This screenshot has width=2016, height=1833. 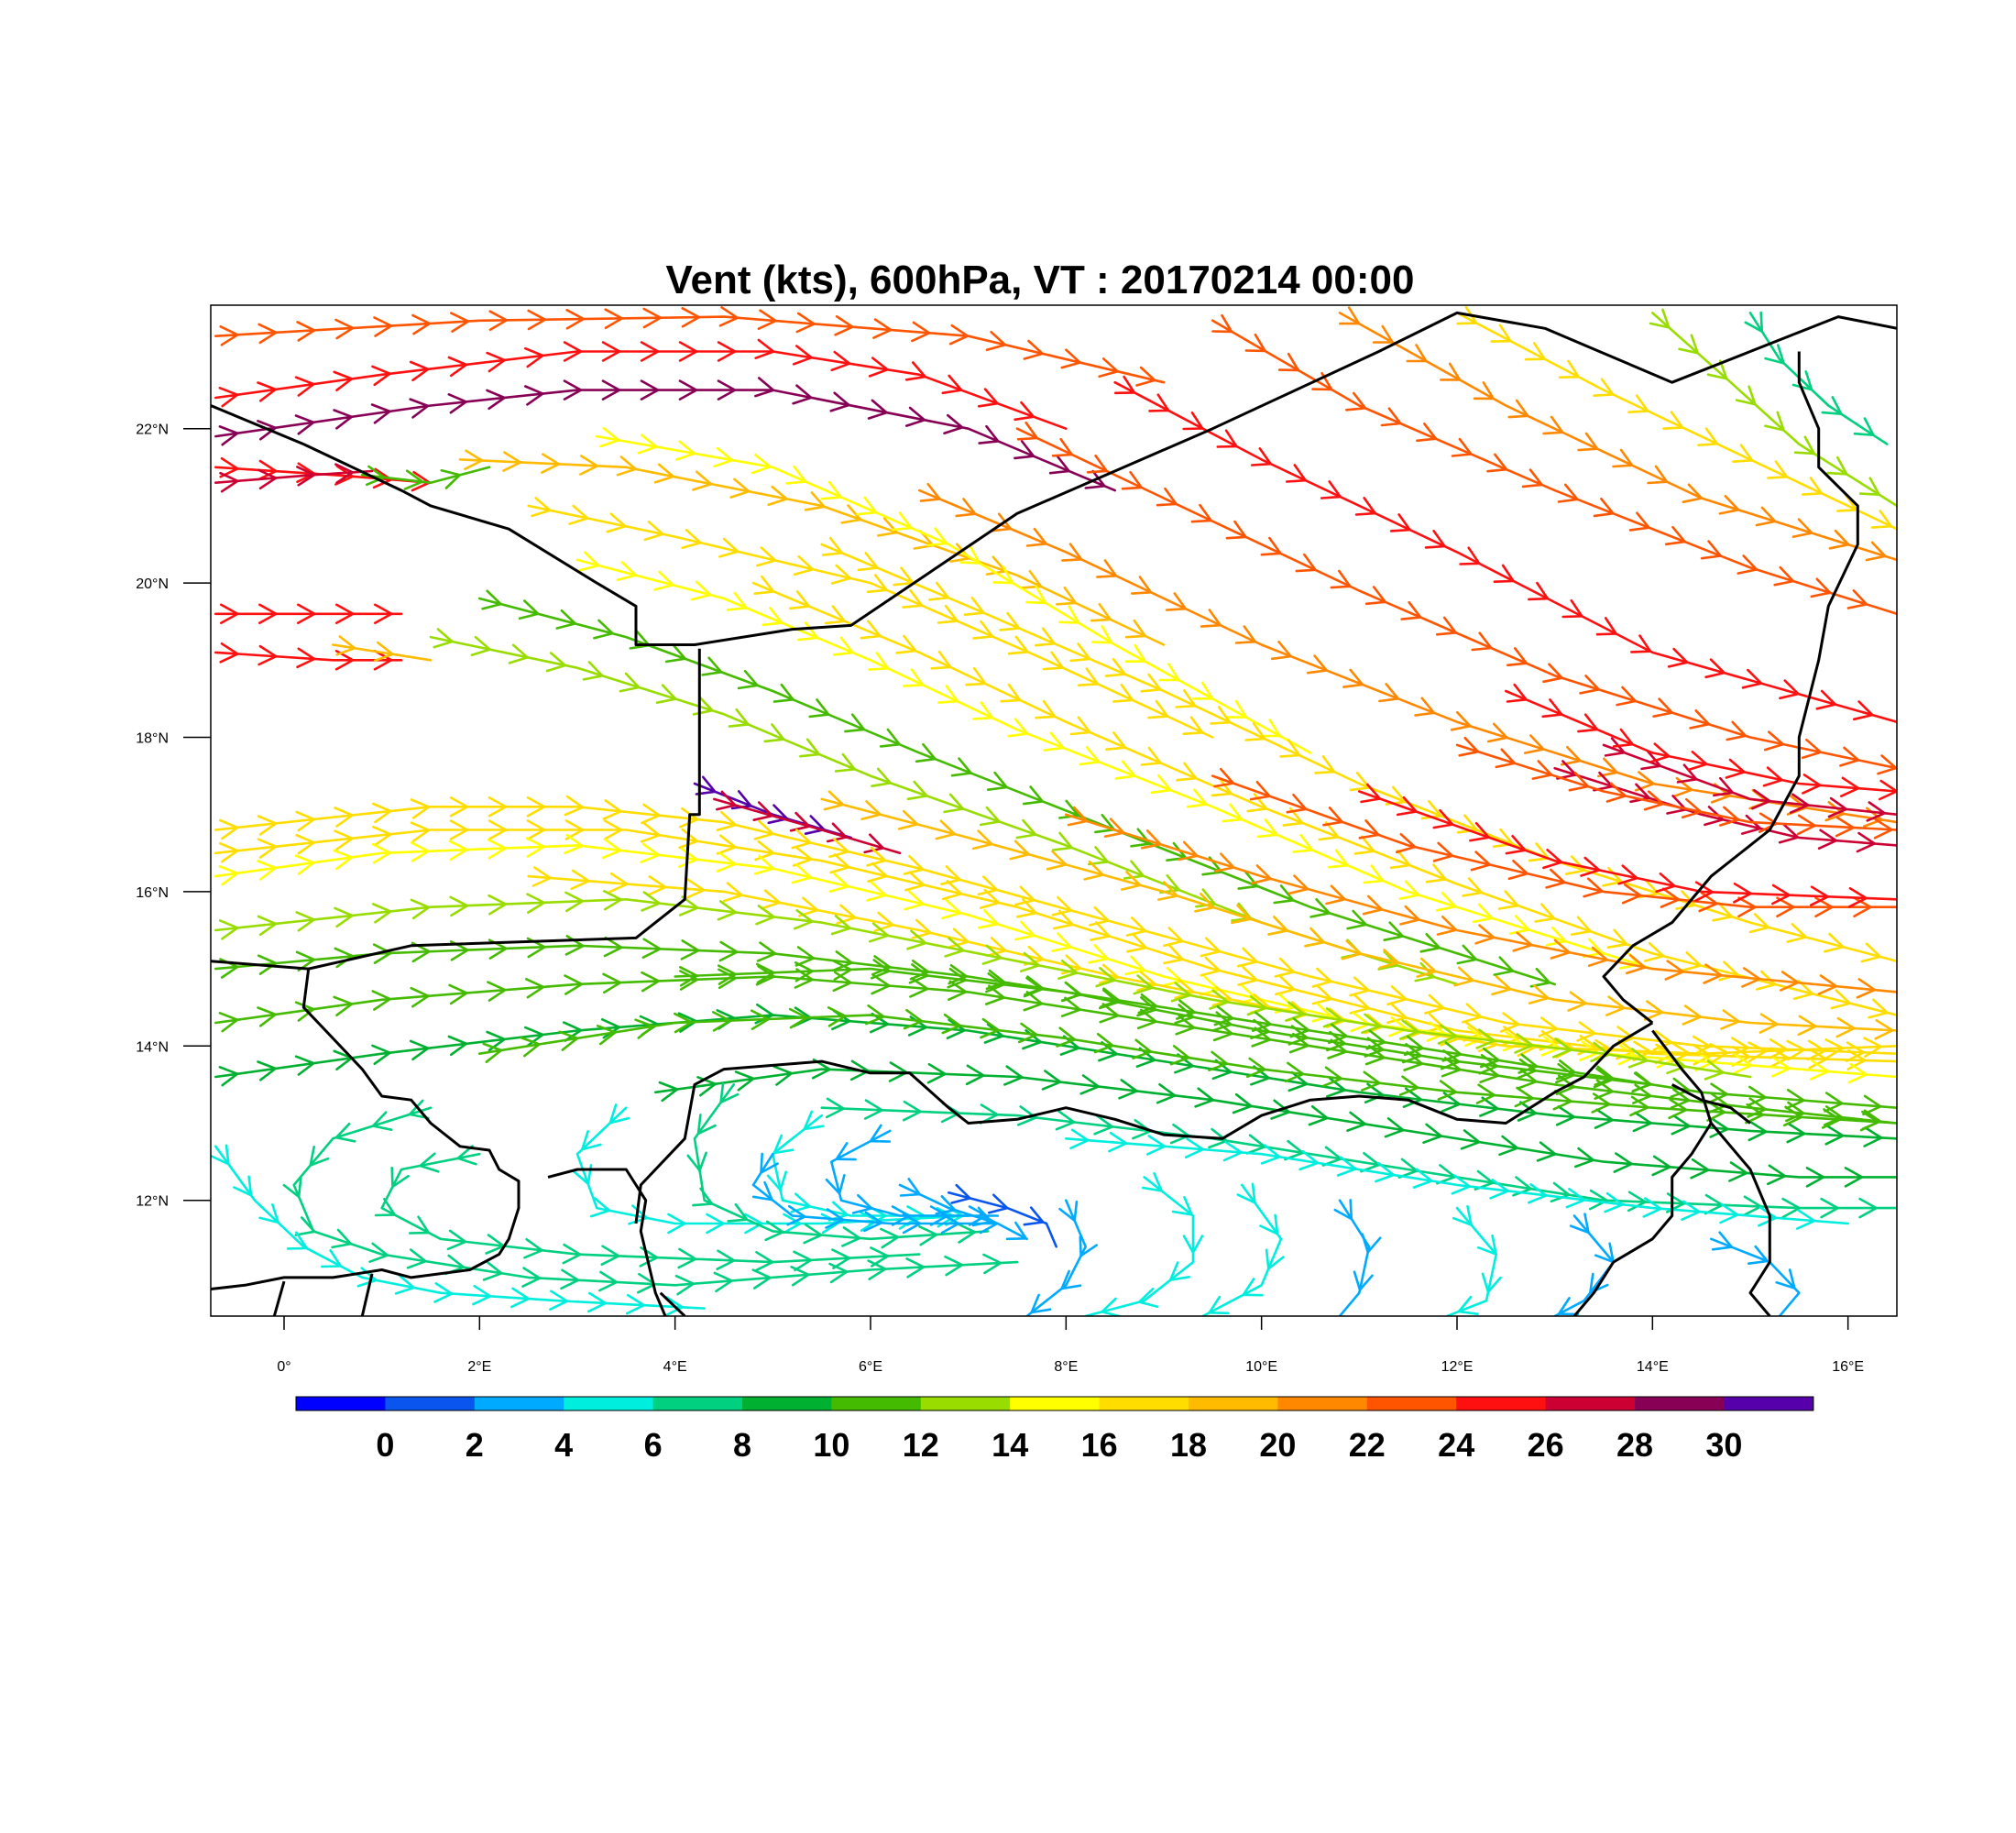 I want to click on border-line, so click(x=607, y=1242).